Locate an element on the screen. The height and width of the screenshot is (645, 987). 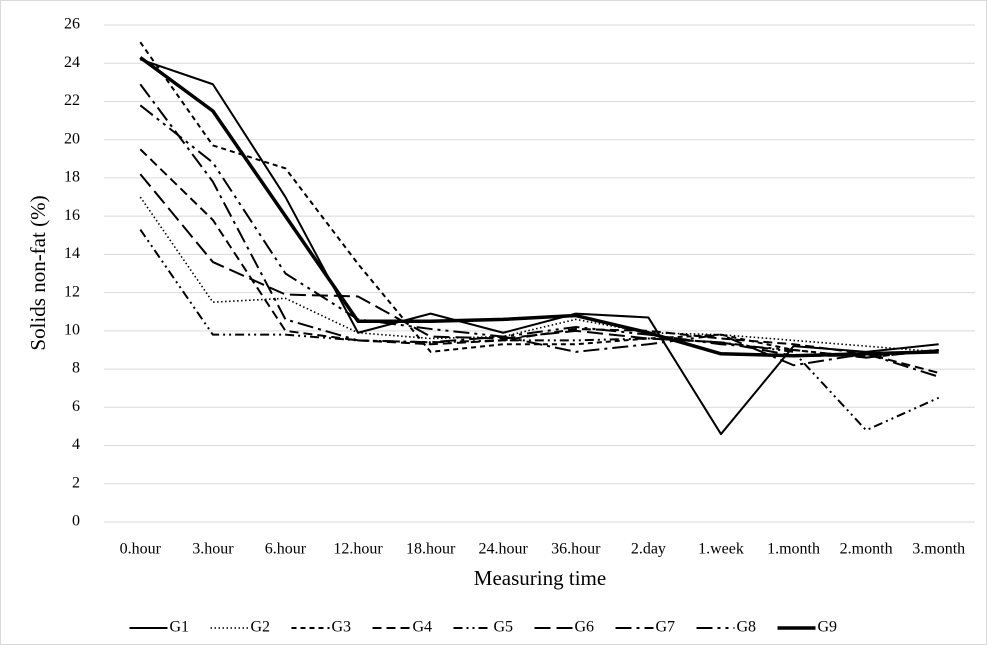
x-tick-label: 6.hour is located at coordinates (286, 549).